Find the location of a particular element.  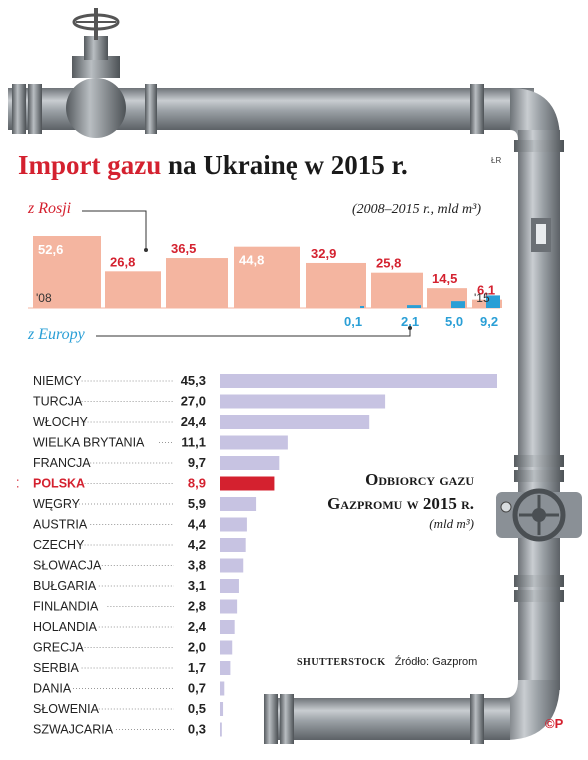

customers-unit: (mld m³) is located at coordinates (451, 523).